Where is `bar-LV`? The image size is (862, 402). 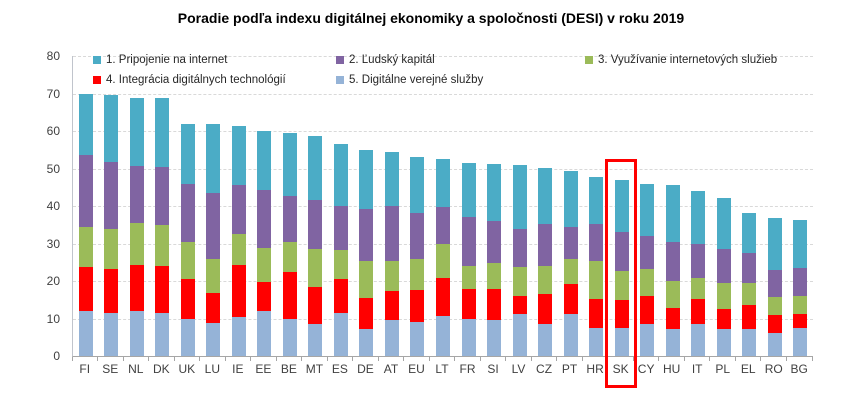 bar-LV is located at coordinates (519, 260).